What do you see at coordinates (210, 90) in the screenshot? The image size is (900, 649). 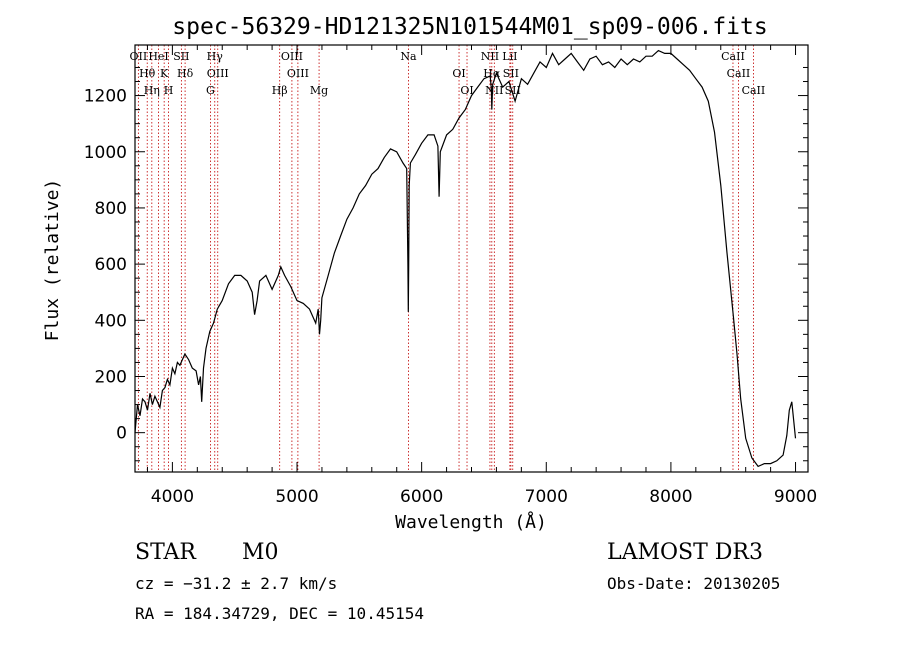 I see `line-marker-label: G` at bounding box center [210, 90].